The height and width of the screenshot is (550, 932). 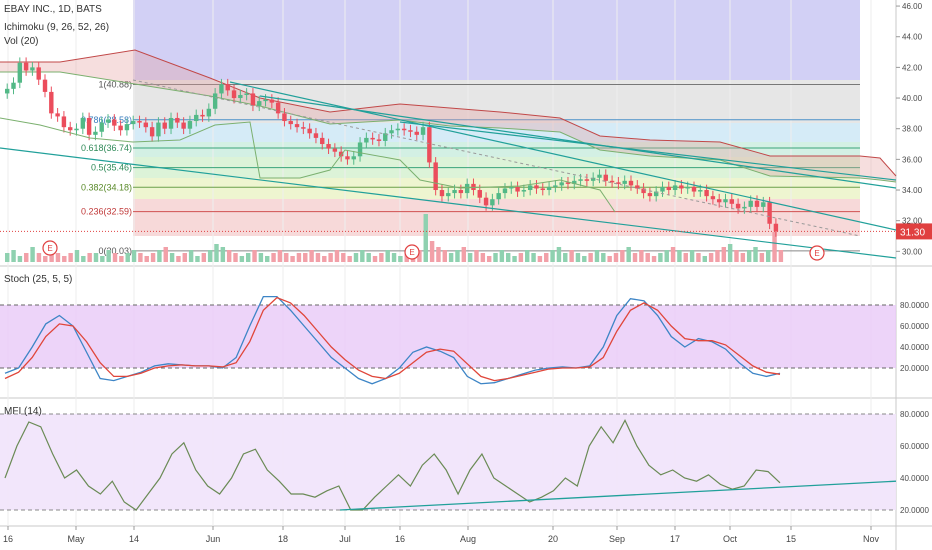 I want to click on stoch-band, so click(x=448, y=336).